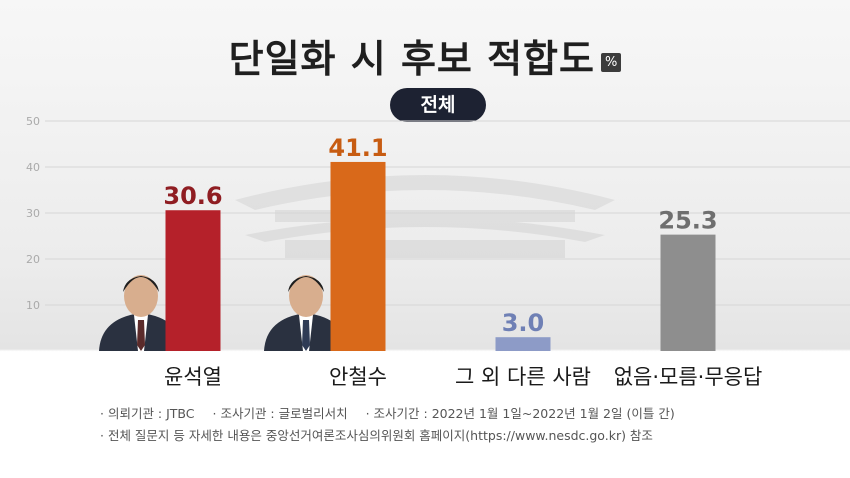 Image resolution: width=850 pixels, height=478 pixels. Describe the element at coordinates (523, 323) in the screenshot. I see `bar-value-label: 3.0` at that location.